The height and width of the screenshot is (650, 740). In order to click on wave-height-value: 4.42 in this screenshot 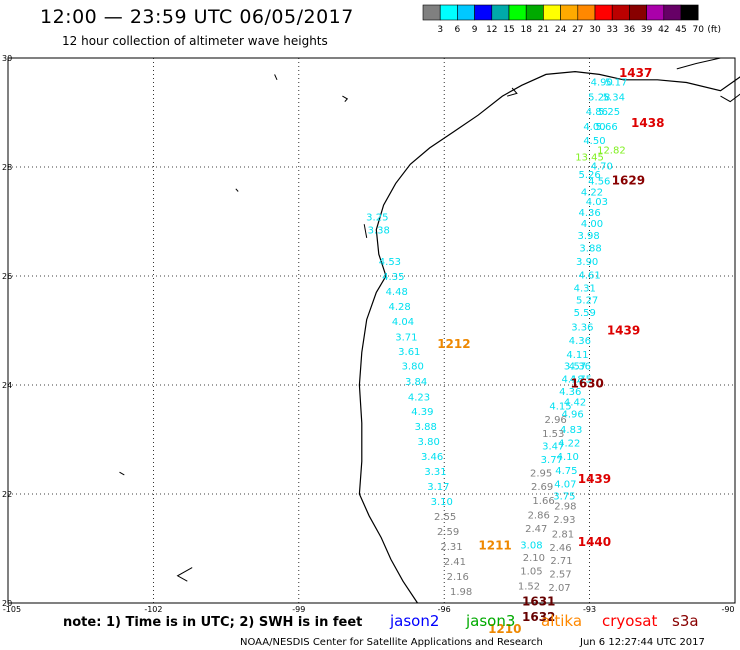, I will do `click(575, 403)`.